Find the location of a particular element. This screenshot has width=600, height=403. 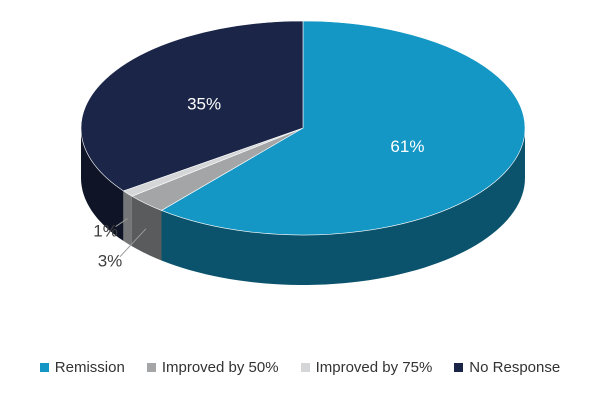

legend-item-improved-75: Improved by 75% is located at coordinates (366, 367).